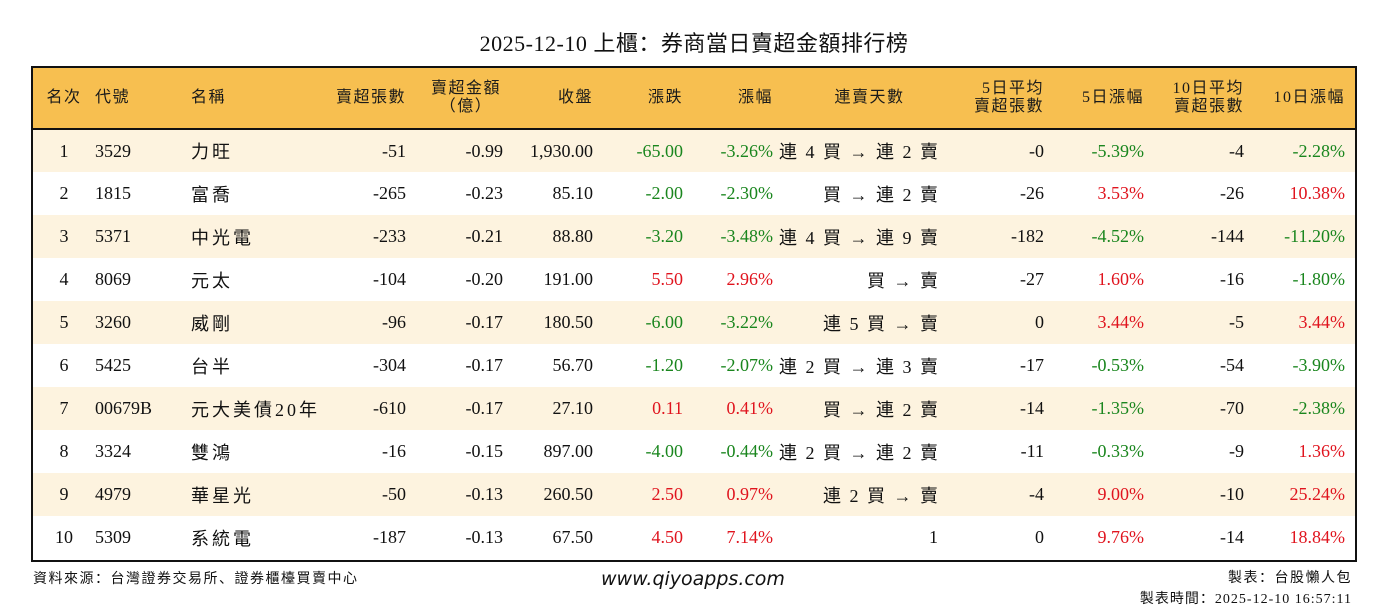 The width and height of the screenshot is (1388, 612). I want to click on cell-pct5: 3.53%, so click(1121, 193).